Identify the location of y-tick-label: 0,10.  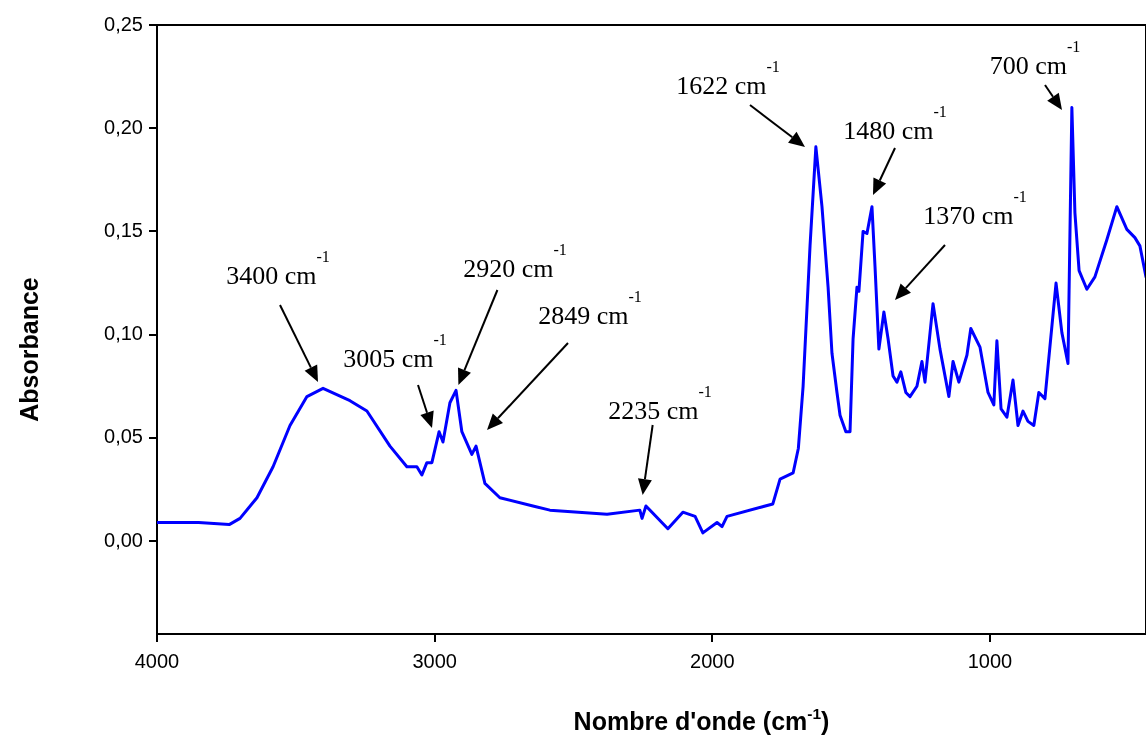
(123, 333).